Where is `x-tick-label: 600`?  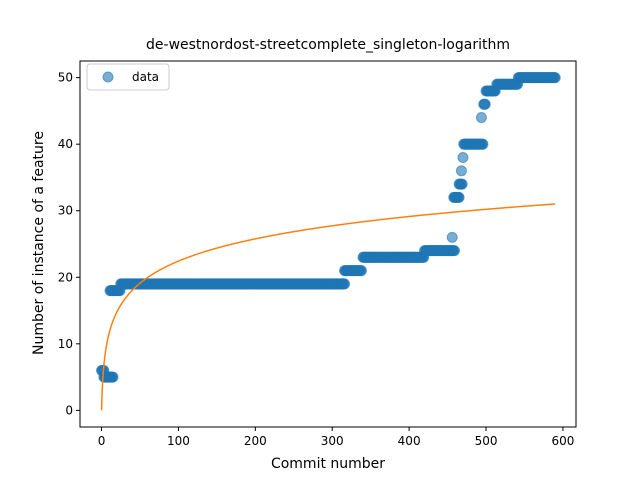
x-tick-label: 600 is located at coordinates (562, 441).